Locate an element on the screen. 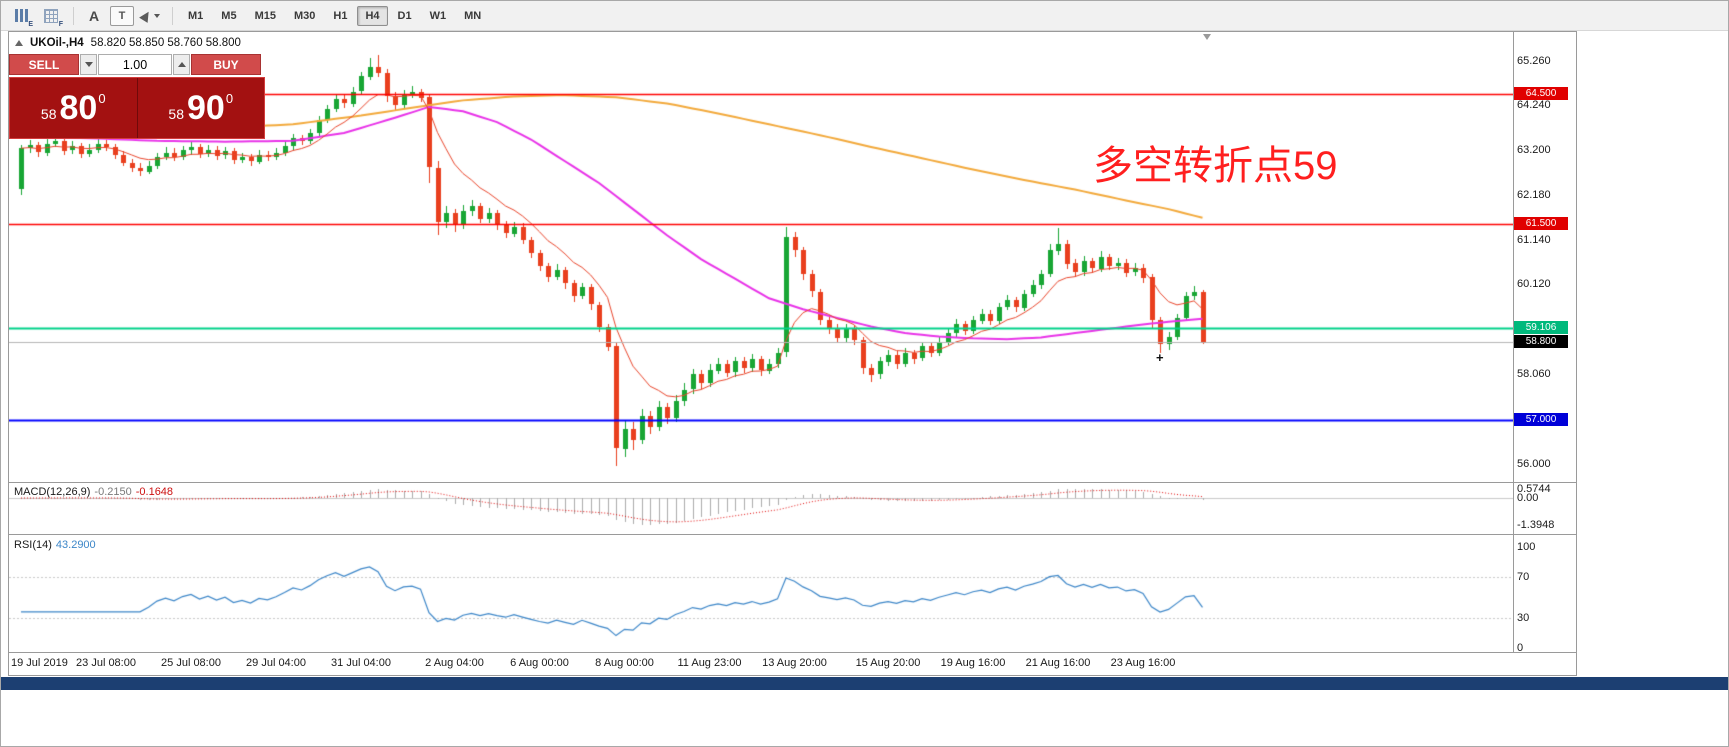  chevron-down-icon is located at coordinates (156, 15).